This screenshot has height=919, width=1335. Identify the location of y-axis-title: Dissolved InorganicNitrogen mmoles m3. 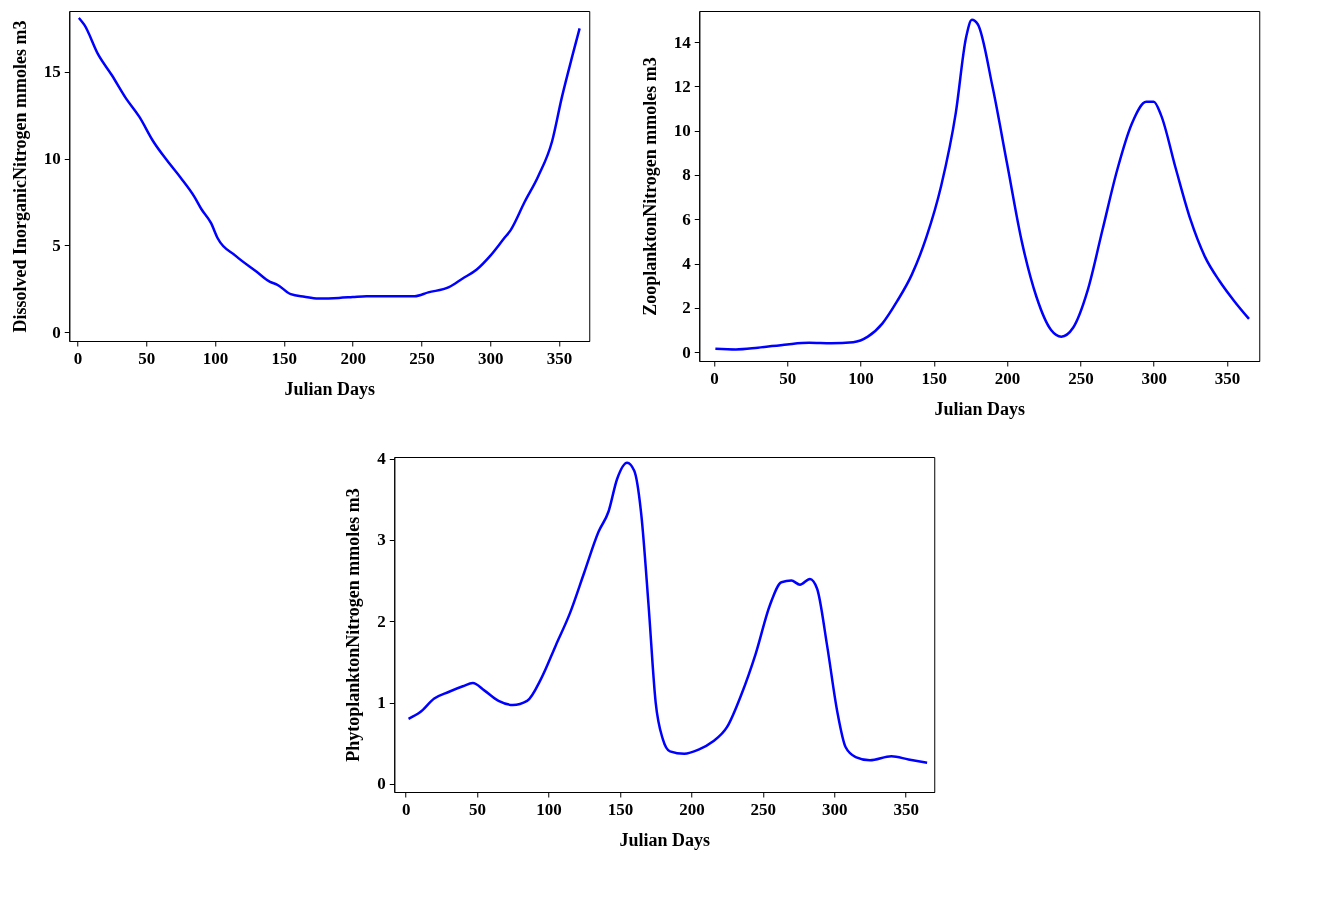
(19, 176).